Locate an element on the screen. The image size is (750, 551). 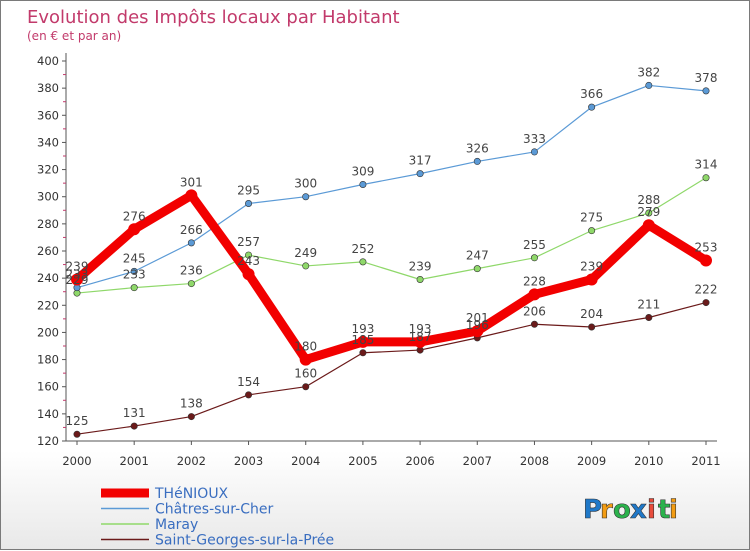
data-label-saint-georges-sur-la-pr-e: 185 is located at coordinates (362, 340).